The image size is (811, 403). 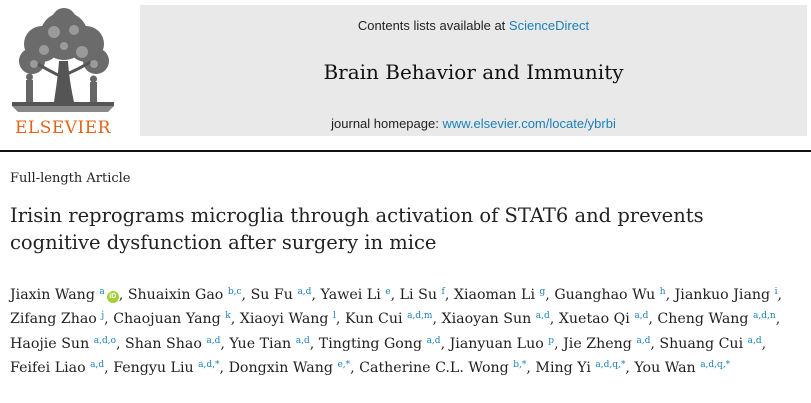 I want to click on author: Feifei Liao a,d,, so click(x=59, y=368).